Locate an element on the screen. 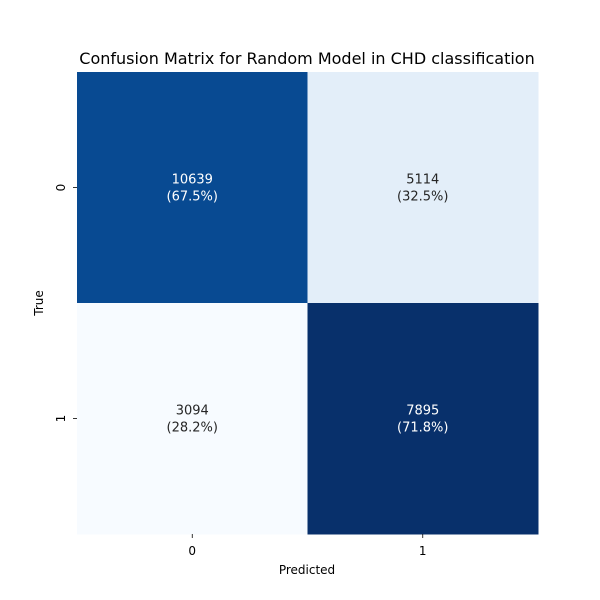  x-tick-label-1: 1 is located at coordinates (423, 551).